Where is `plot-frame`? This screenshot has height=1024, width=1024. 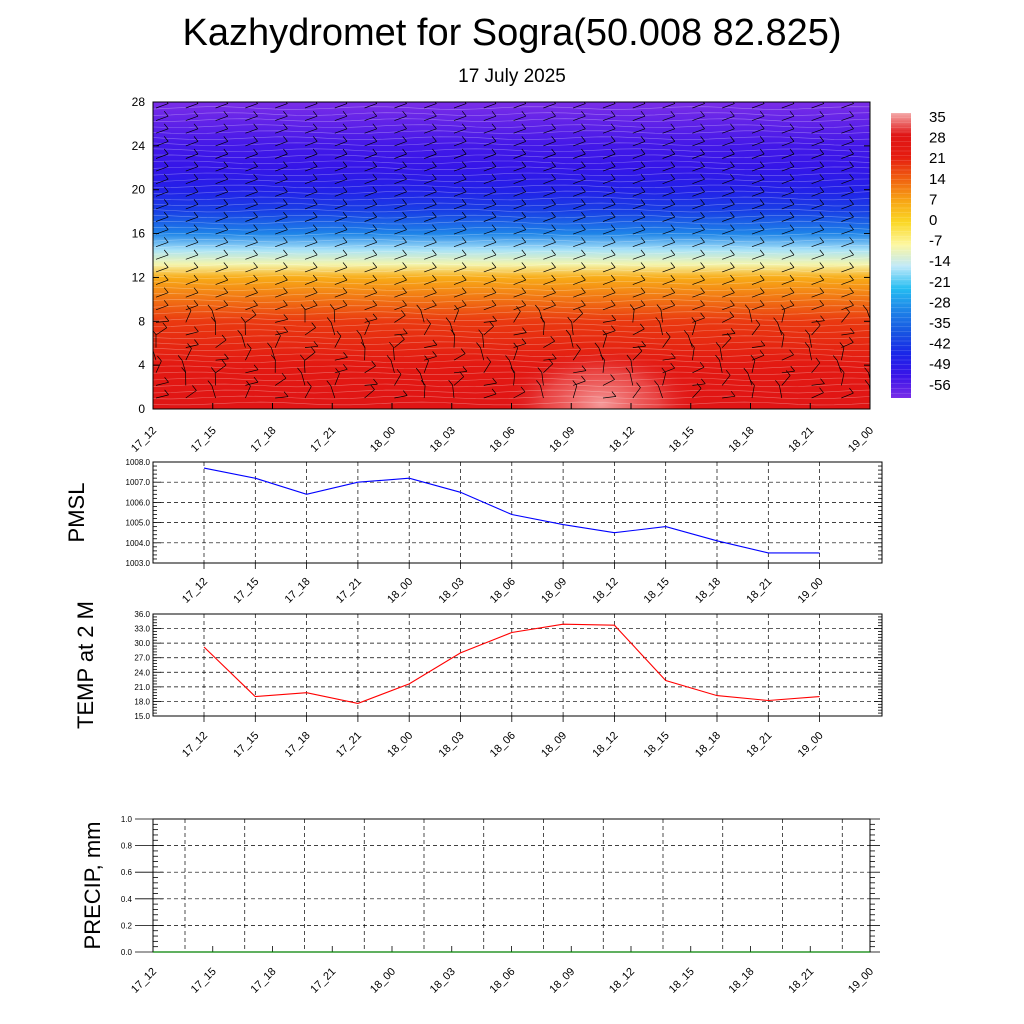
plot-frame is located at coordinates (517, 512).